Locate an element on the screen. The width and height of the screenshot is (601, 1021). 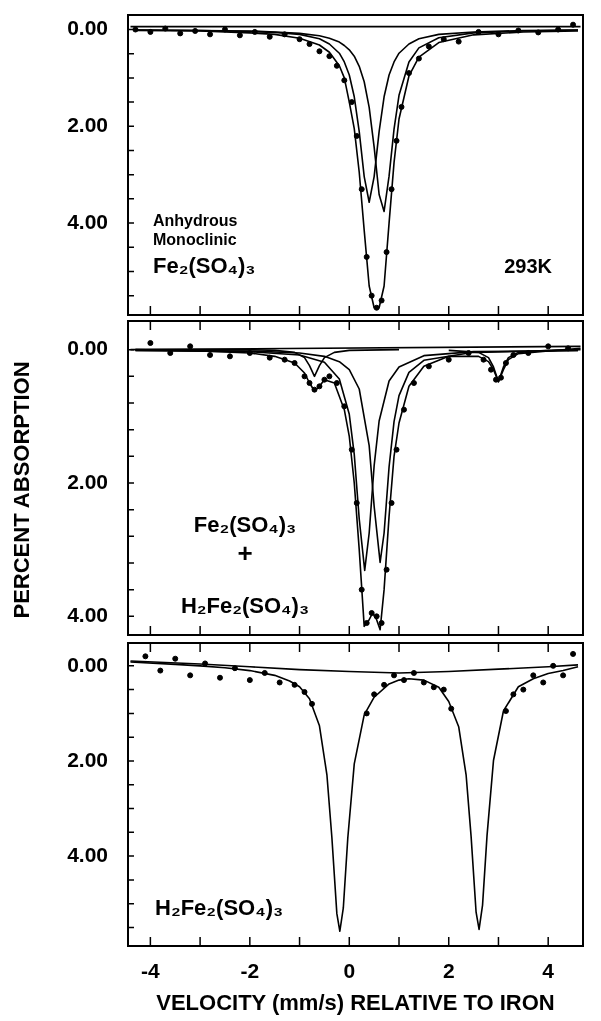
x-tick-label: 2 is located at coordinates (448, 971).